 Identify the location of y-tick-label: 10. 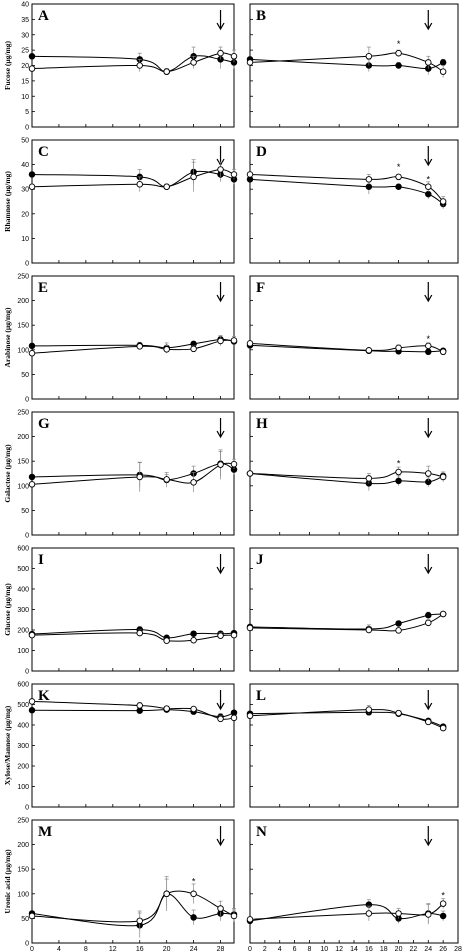
(25, 97).